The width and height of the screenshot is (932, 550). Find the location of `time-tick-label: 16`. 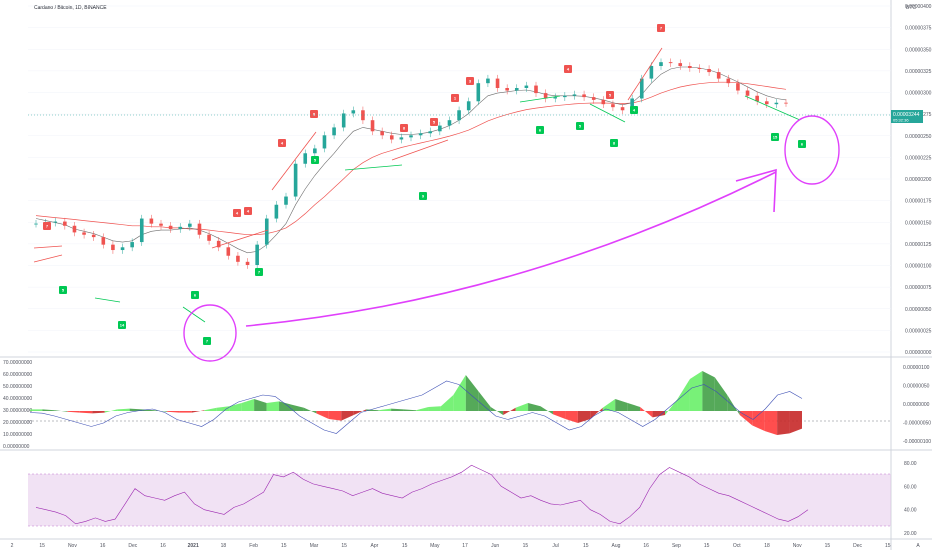

time-tick-label: 16 is located at coordinates (646, 546).